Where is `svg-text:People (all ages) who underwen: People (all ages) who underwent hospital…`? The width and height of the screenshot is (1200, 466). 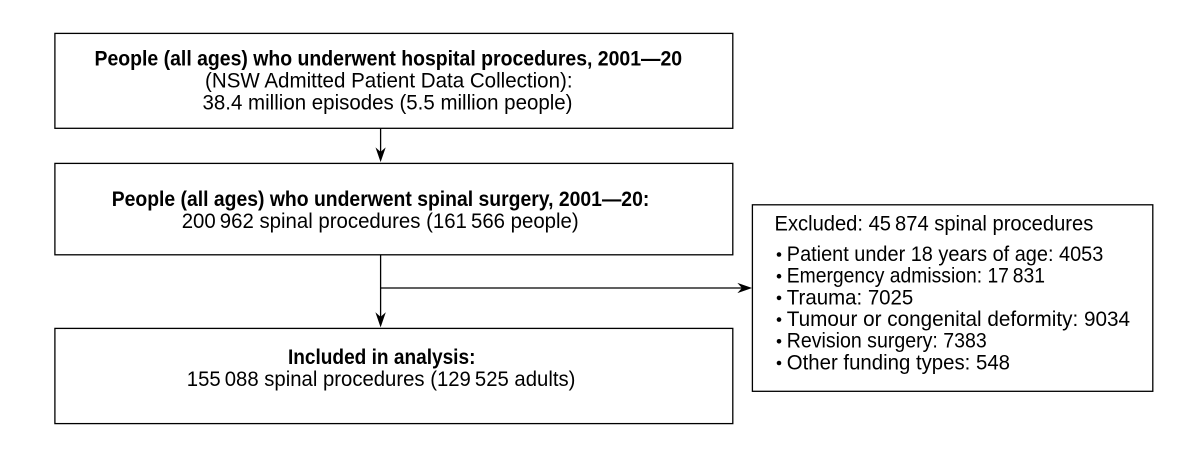
svg-text:People (all ages) who underwen: People (all ages) who underwent hospital… is located at coordinates (389, 59).